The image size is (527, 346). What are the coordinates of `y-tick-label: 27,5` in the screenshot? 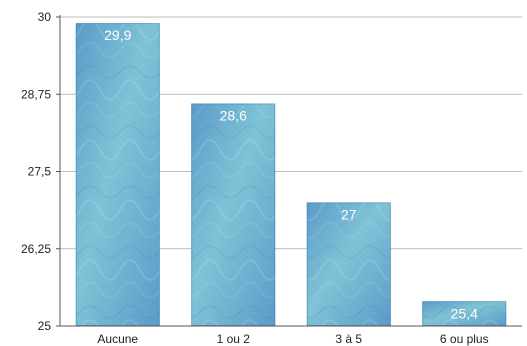 It's located at (40, 172).